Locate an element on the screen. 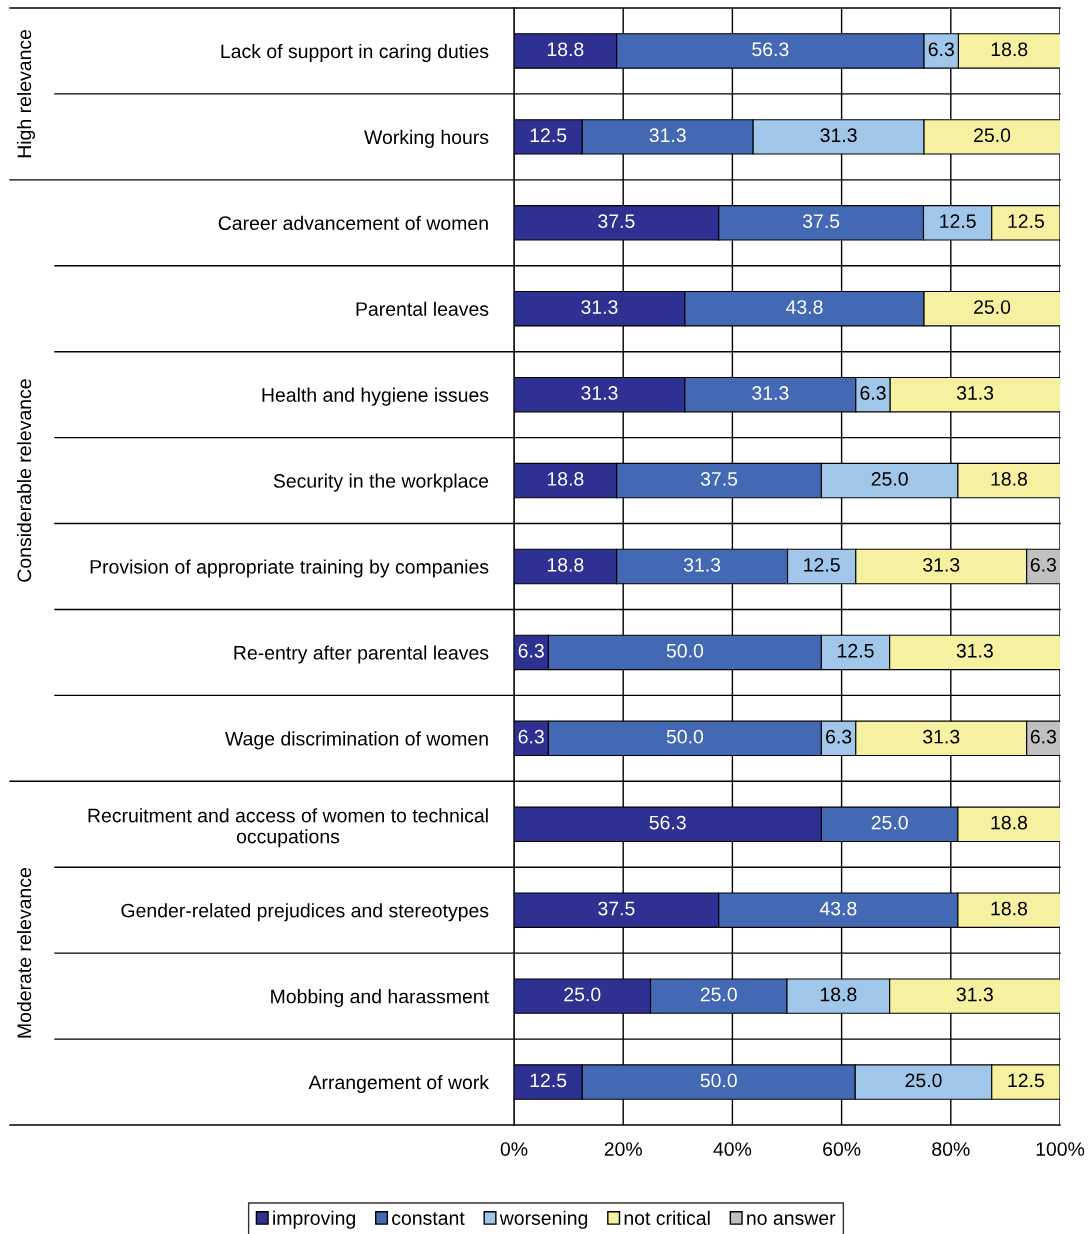 This screenshot has height=1234, width=1092. y-tick-label: Gender-related prejudices and stereotypes is located at coordinates (305, 912).